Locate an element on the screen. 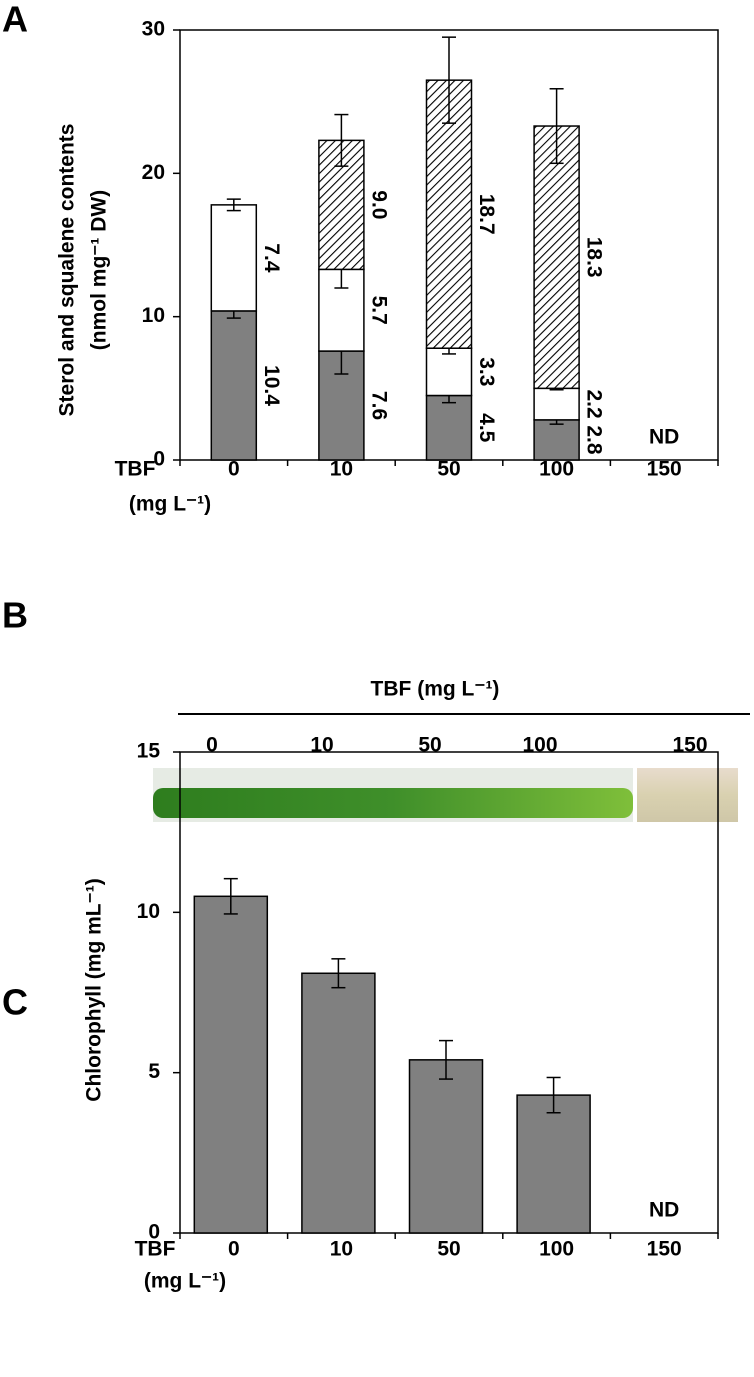  photo-label: 50 is located at coordinates (429, 745).